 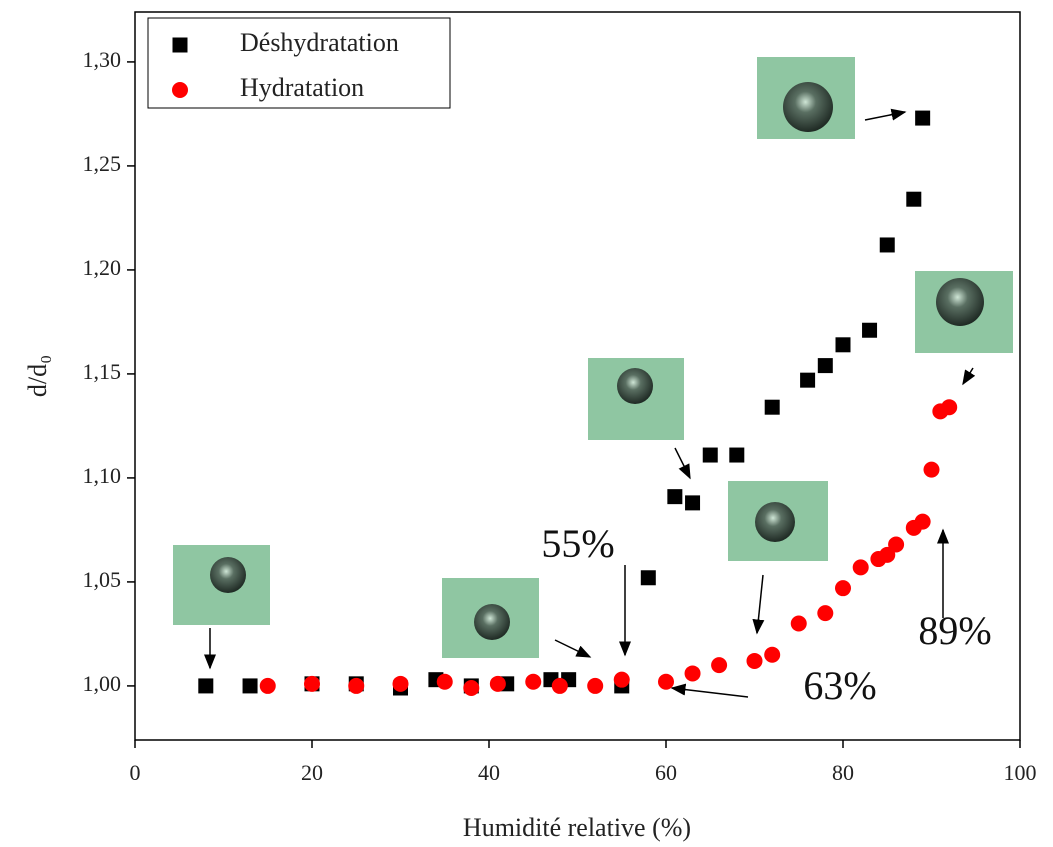 What do you see at coordinates (577, 827) in the screenshot?
I see `x-axis-label: Humidité relative (%)` at bounding box center [577, 827].